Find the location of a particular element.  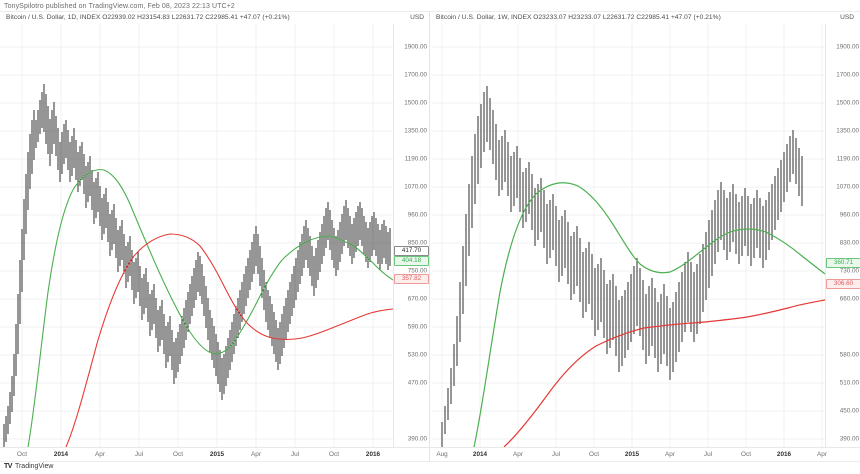

header-divider is located at coordinates (430, 11).